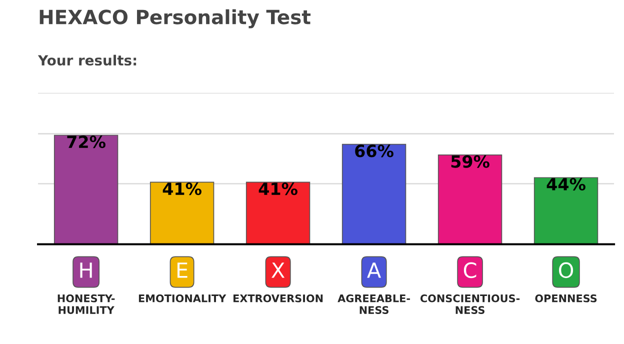 The height and width of the screenshot is (344, 624). What do you see at coordinates (374, 270) in the screenshot?
I see `text: A` at bounding box center [374, 270].